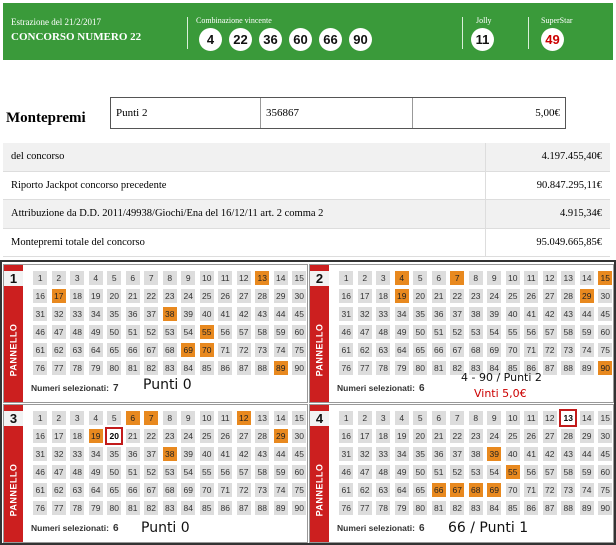 The width and height of the screenshot is (616, 545). Describe the element at coordinates (188, 332) in the screenshot. I see `number-cell: 54` at that location.